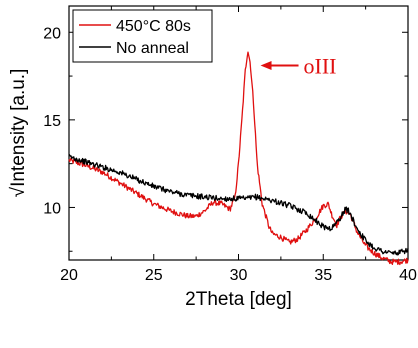 The width and height of the screenshot is (418, 348). What do you see at coordinates (152, 48) in the screenshot?
I see `legend-label-no-anneal: No anneal` at bounding box center [152, 48].